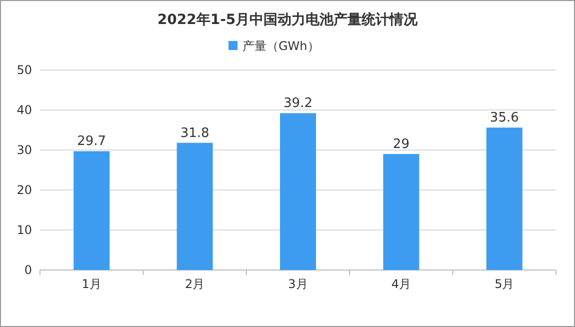 This screenshot has width=575, height=327. What do you see at coordinates (24, 70) in the screenshot?
I see `y-tick-label: 50` at bounding box center [24, 70].